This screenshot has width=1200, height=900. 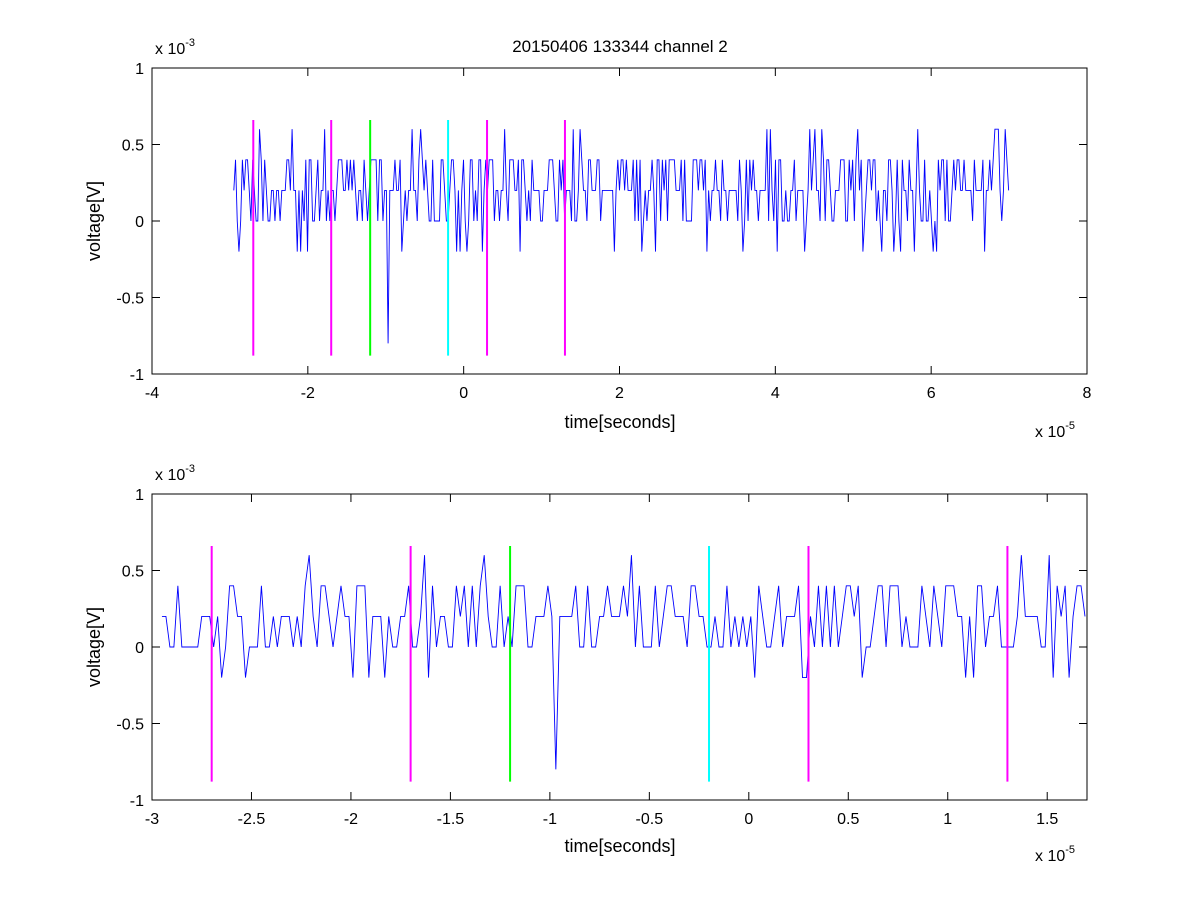 What do you see at coordinates (947, 819) in the screenshot?
I see `bottom-x-tick-label: 1` at bounding box center [947, 819].